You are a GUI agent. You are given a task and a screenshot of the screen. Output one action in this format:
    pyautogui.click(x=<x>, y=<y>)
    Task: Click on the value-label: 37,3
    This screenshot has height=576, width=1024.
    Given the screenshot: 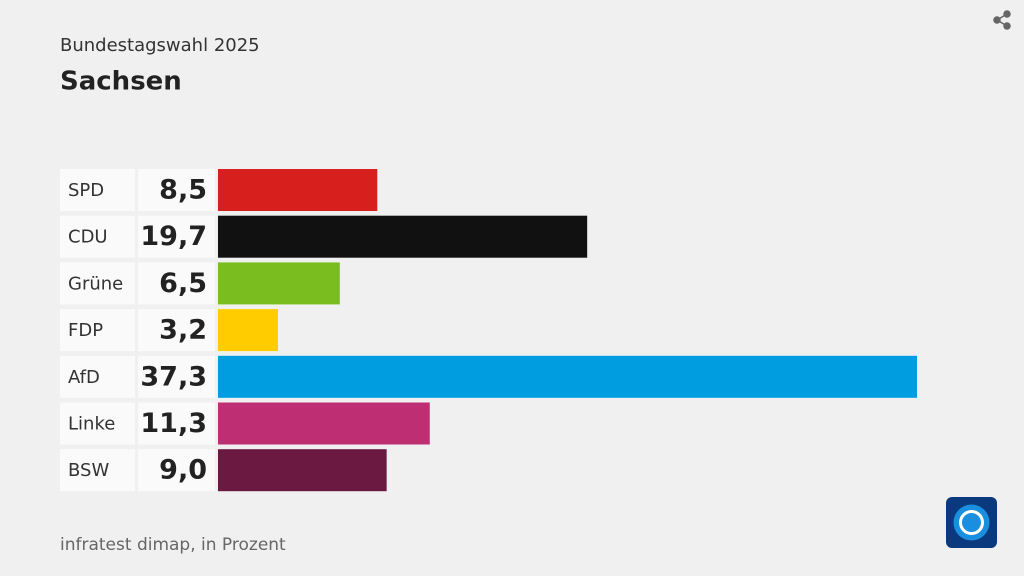 What is the action you would take?
    pyautogui.click(x=173, y=376)
    